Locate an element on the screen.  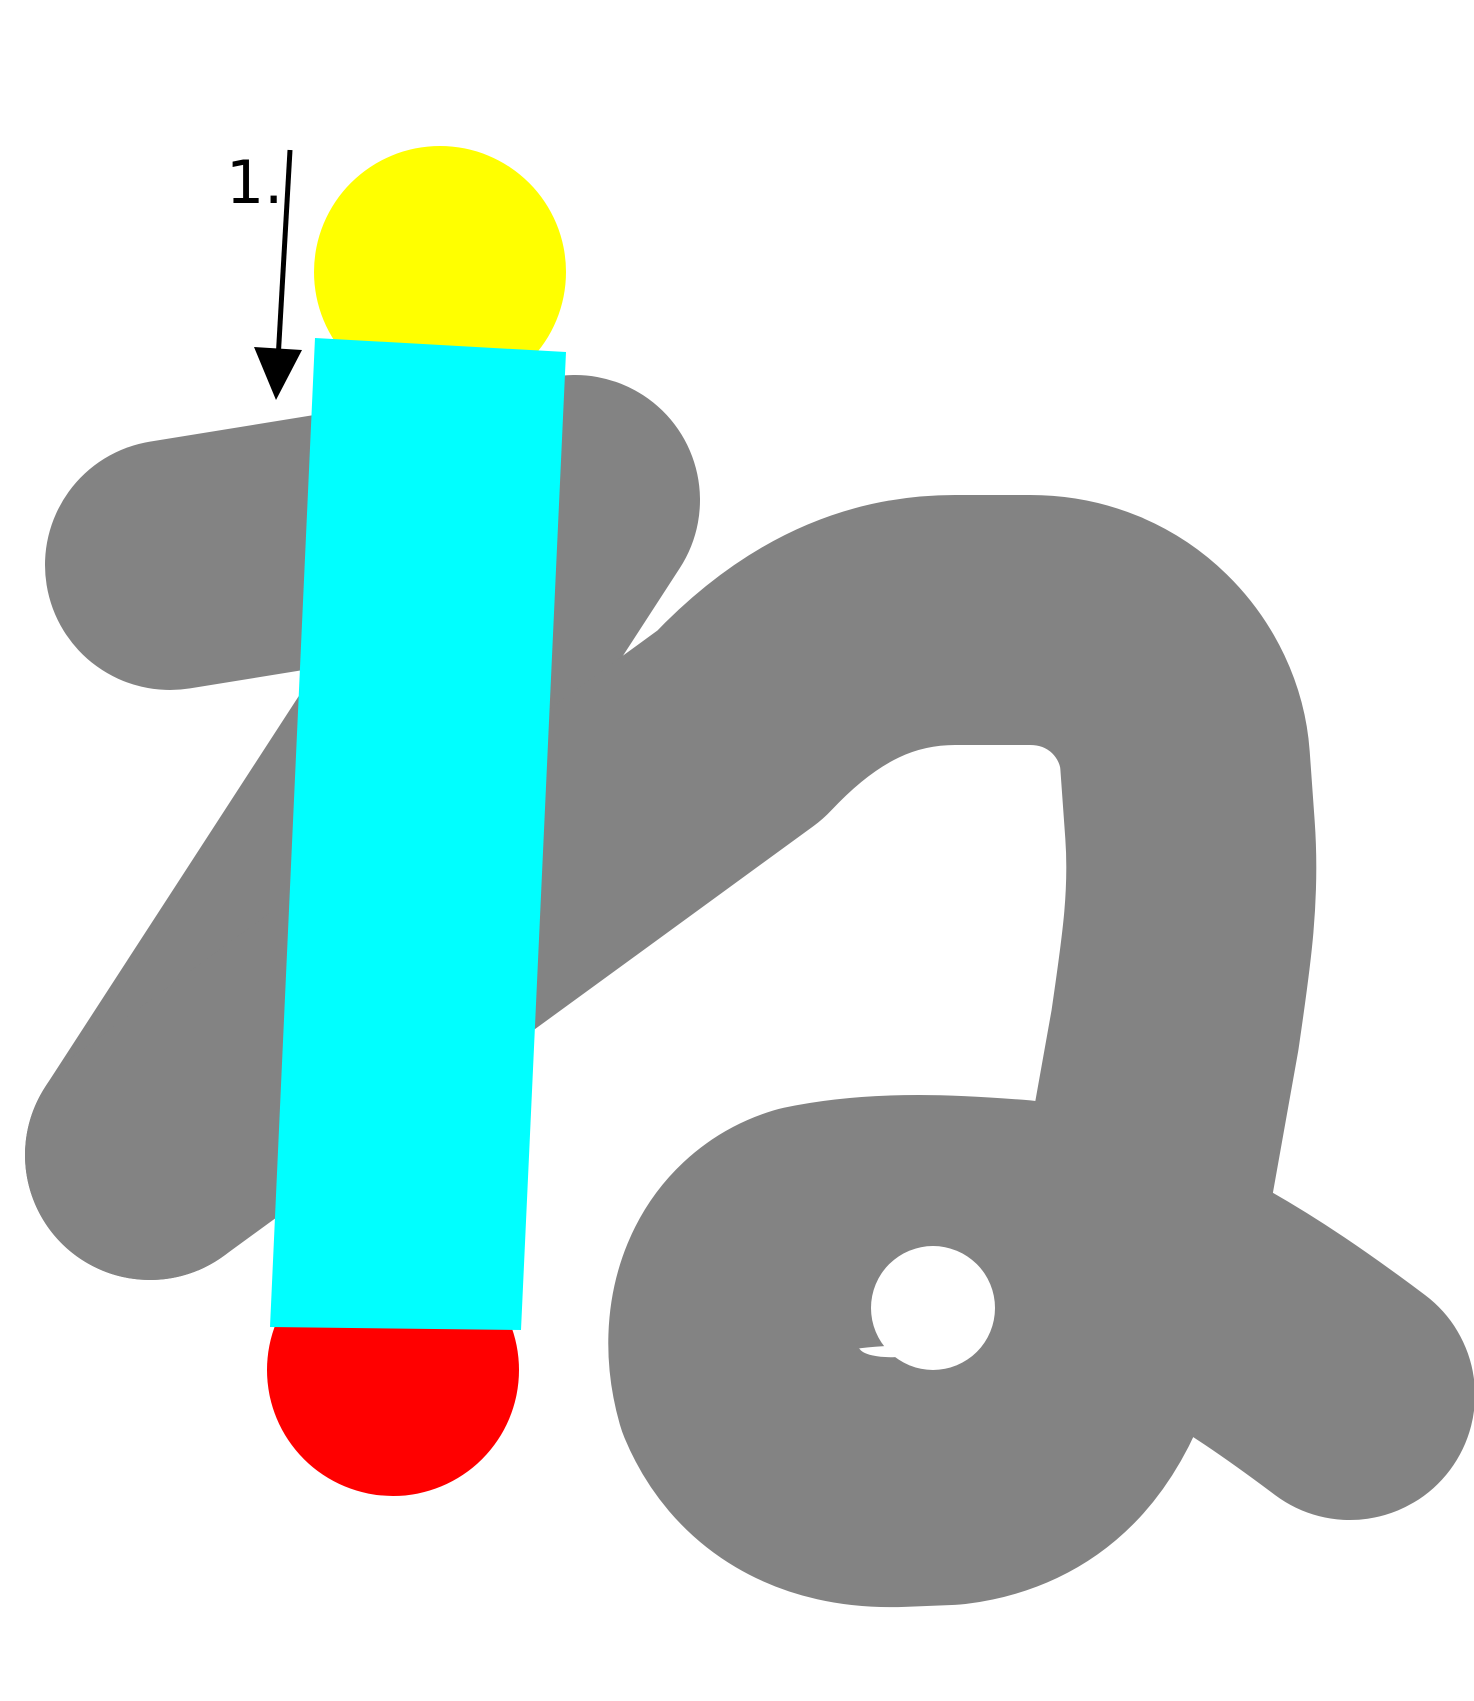
stroke-body is located at coordinates (418, 834).